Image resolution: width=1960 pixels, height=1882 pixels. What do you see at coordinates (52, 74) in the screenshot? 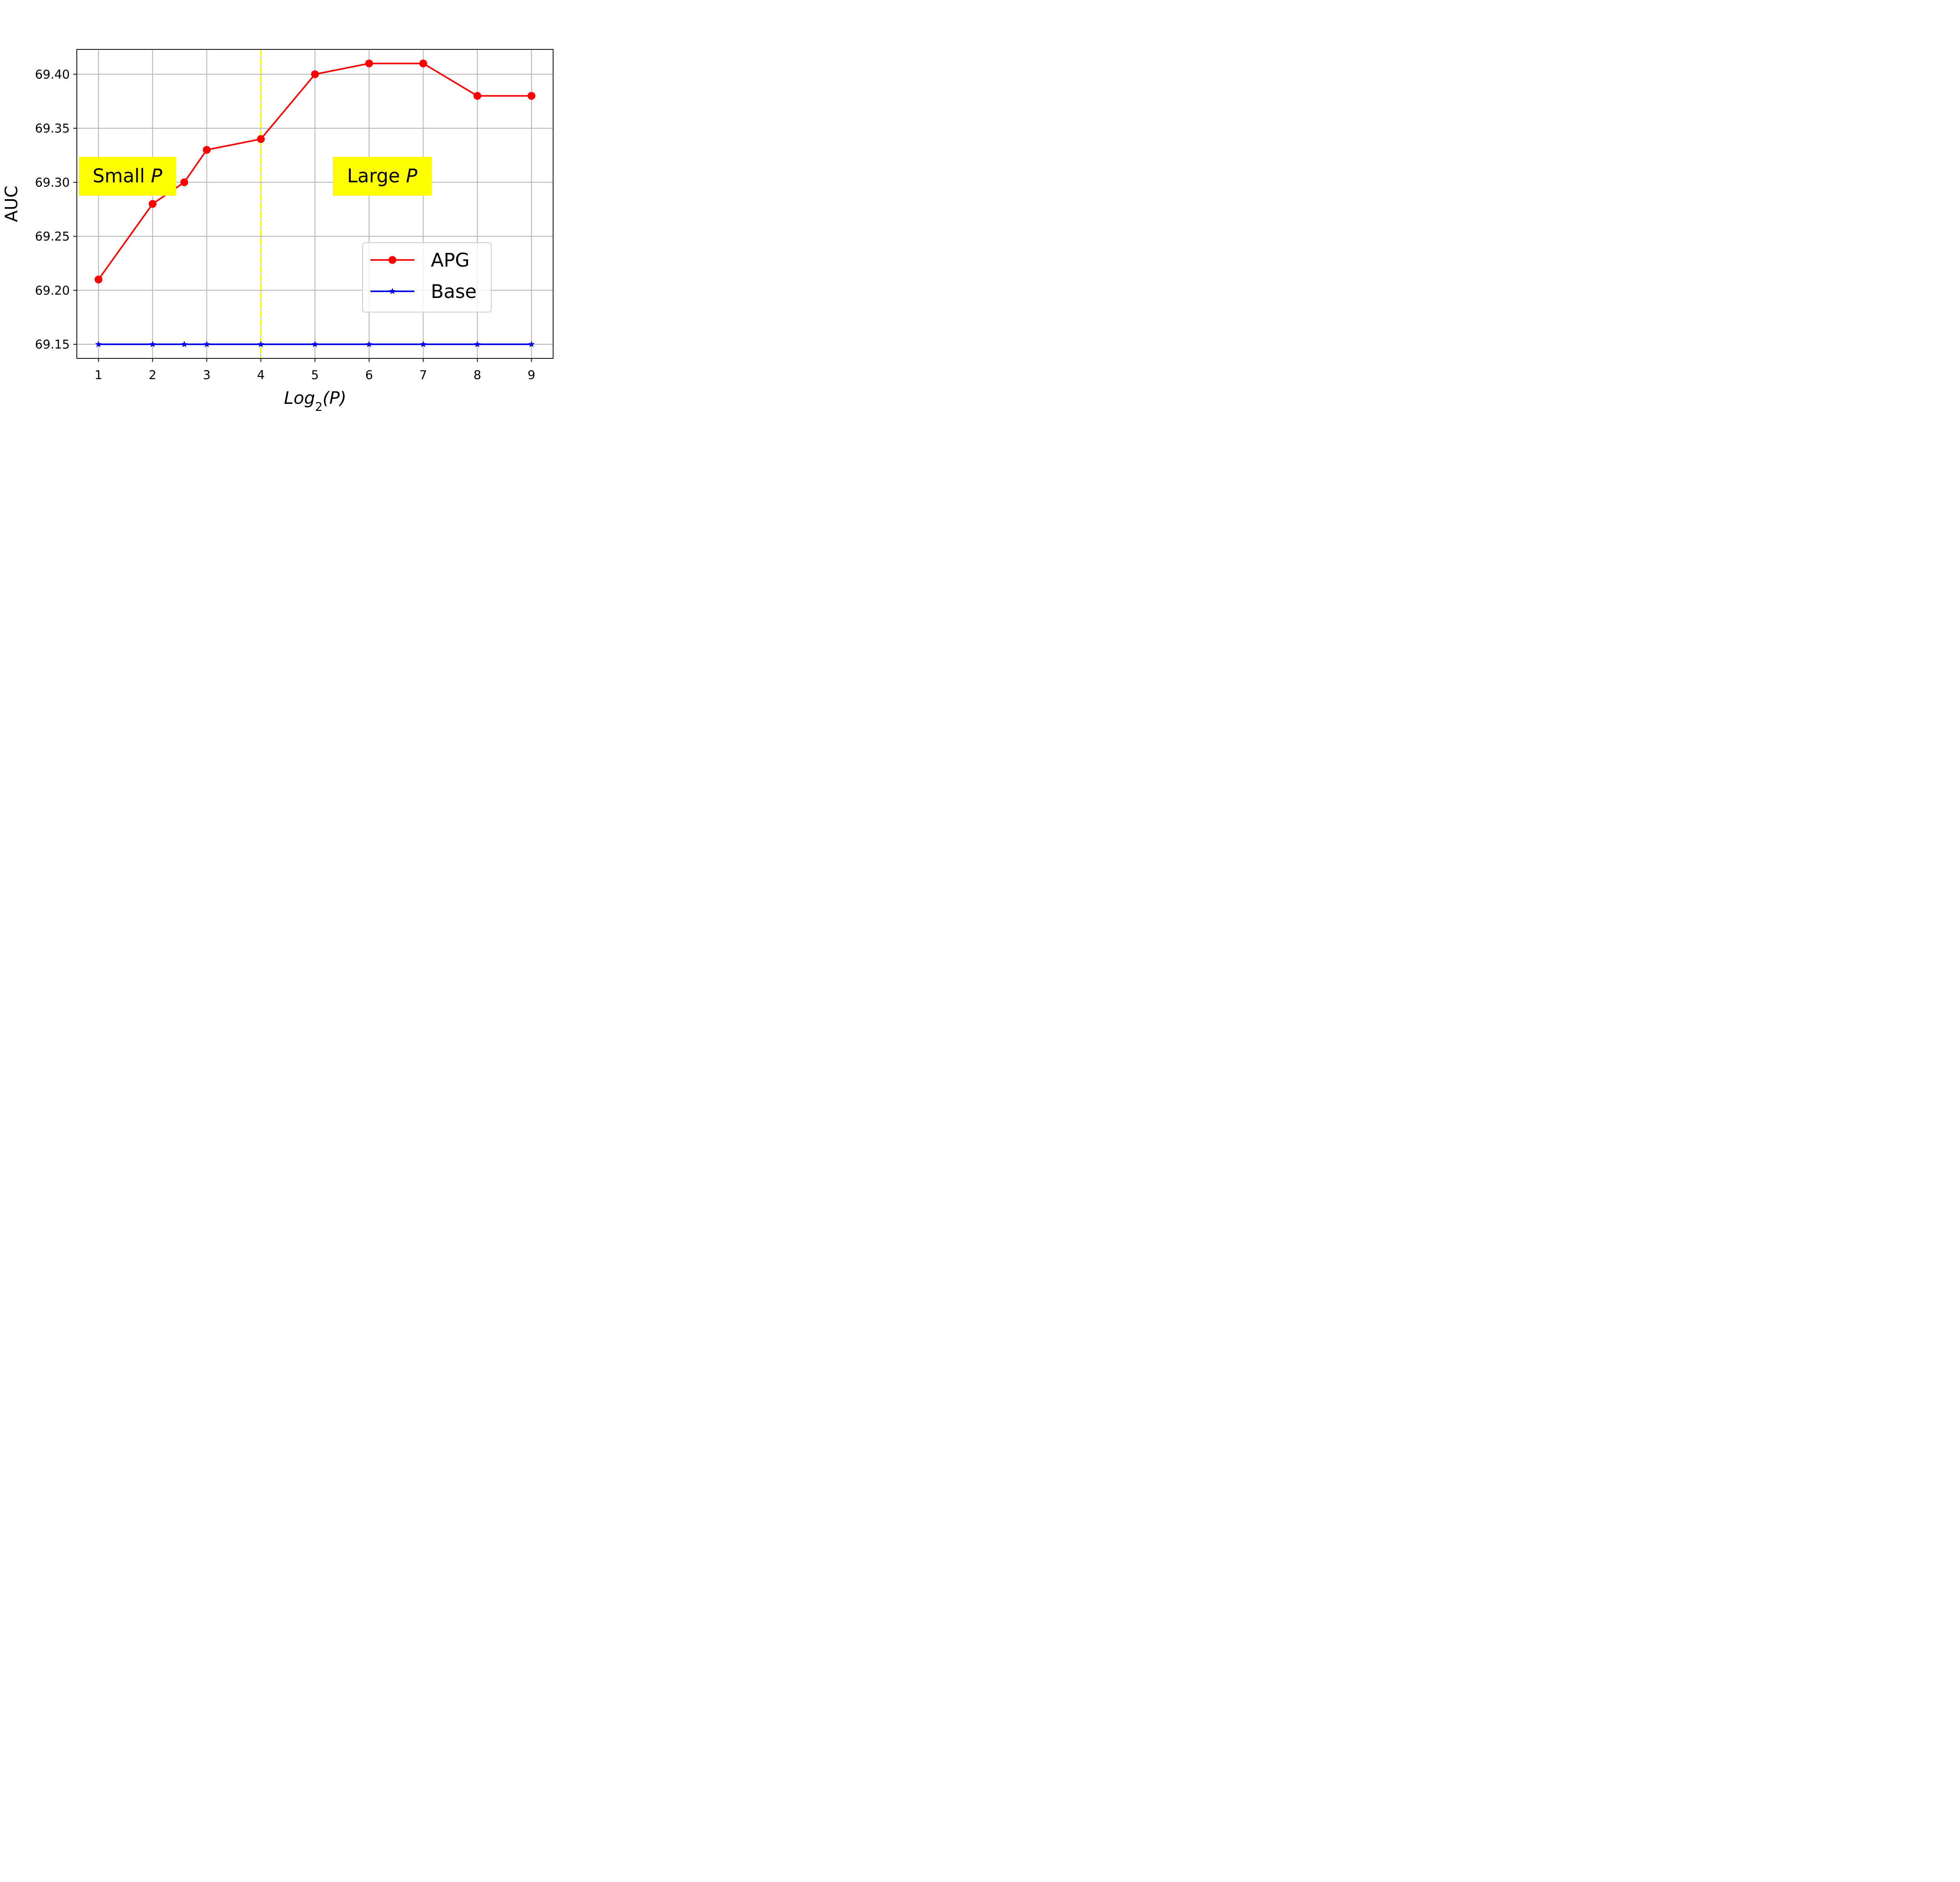
I see `y-tick-label: 69.40` at bounding box center [52, 74].